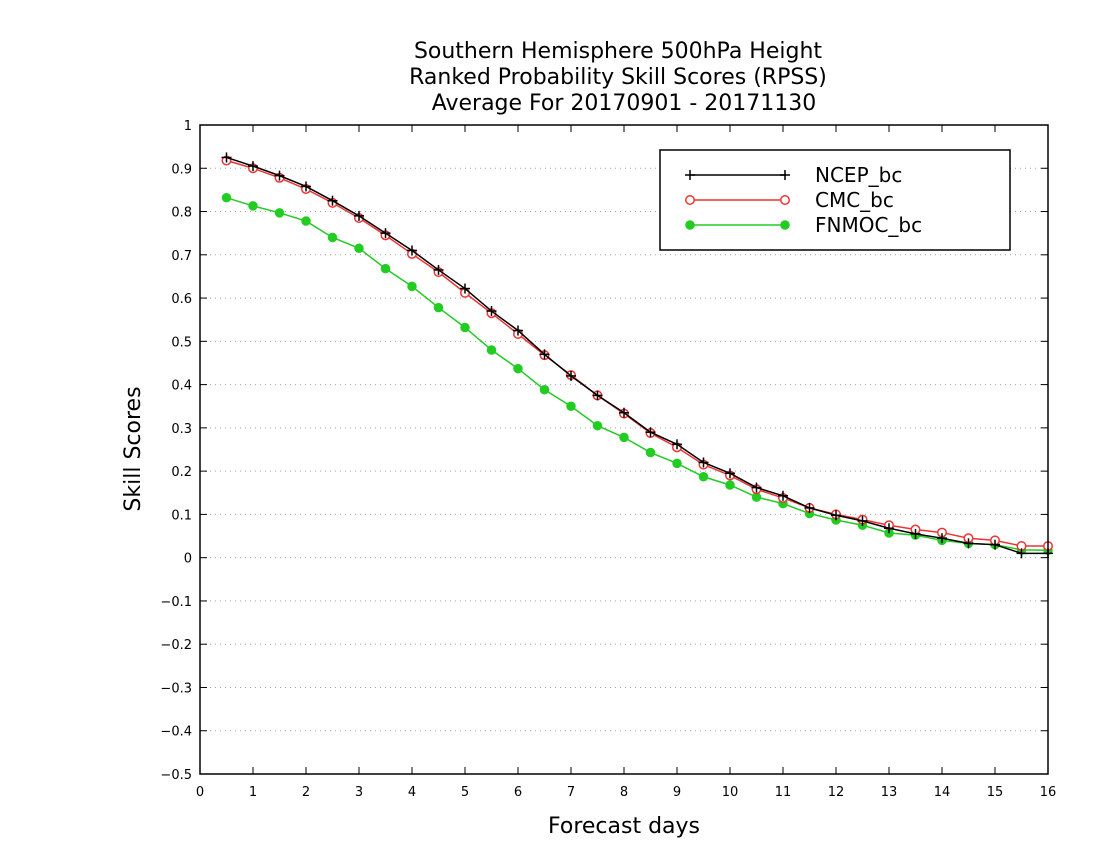  I want to click on legend-entry-FNMOC_bc: FNMOC_bc, so click(803, 225).